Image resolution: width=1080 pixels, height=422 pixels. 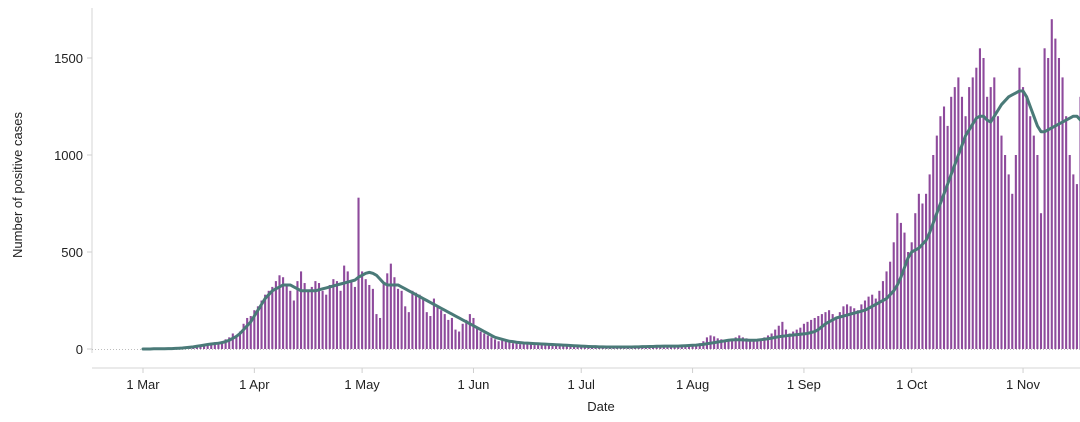 What do you see at coordinates (254, 384) in the screenshot?
I see `x-tick-label: 1 Apr` at bounding box center [254, 384].